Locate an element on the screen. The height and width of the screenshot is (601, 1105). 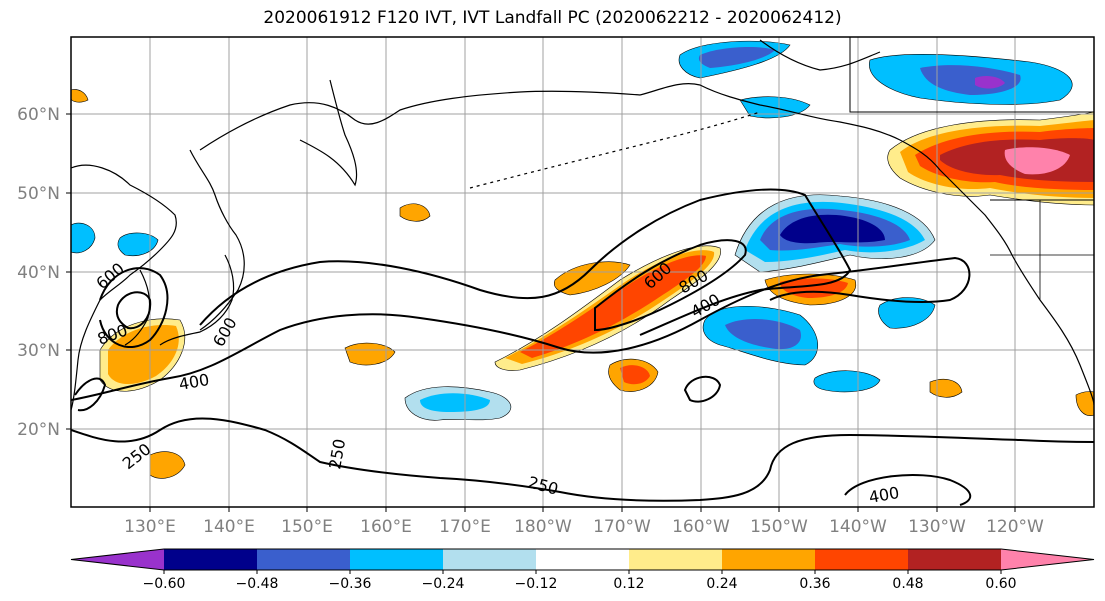
aleutian-chain is located at coordinates (615, 150).